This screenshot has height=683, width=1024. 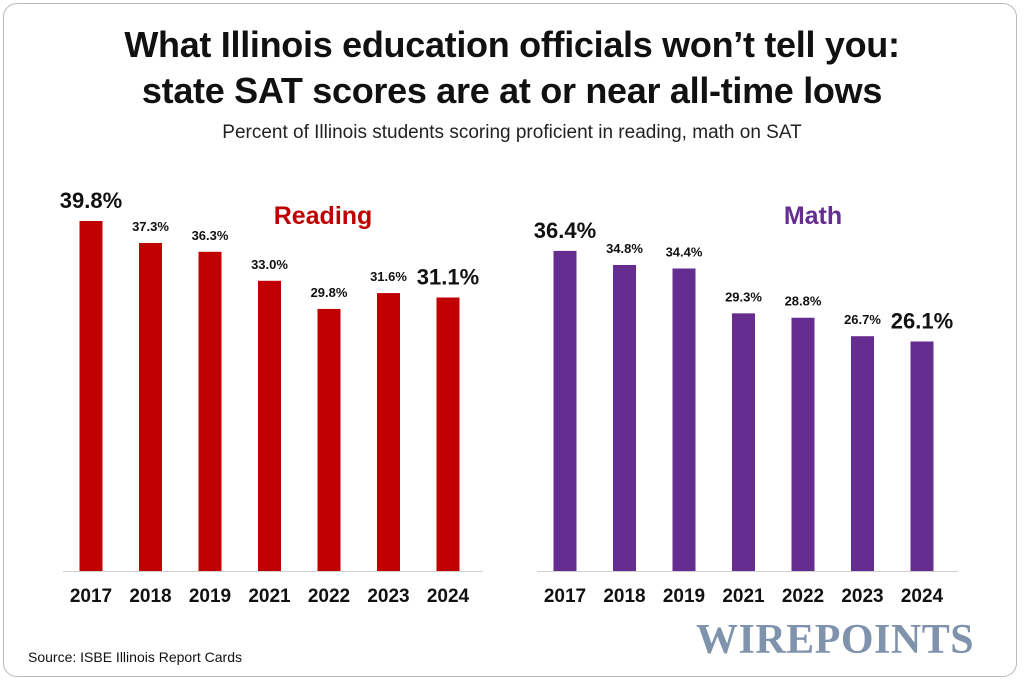 I want to click on math-bar-2017, so click(x=565, y=411).